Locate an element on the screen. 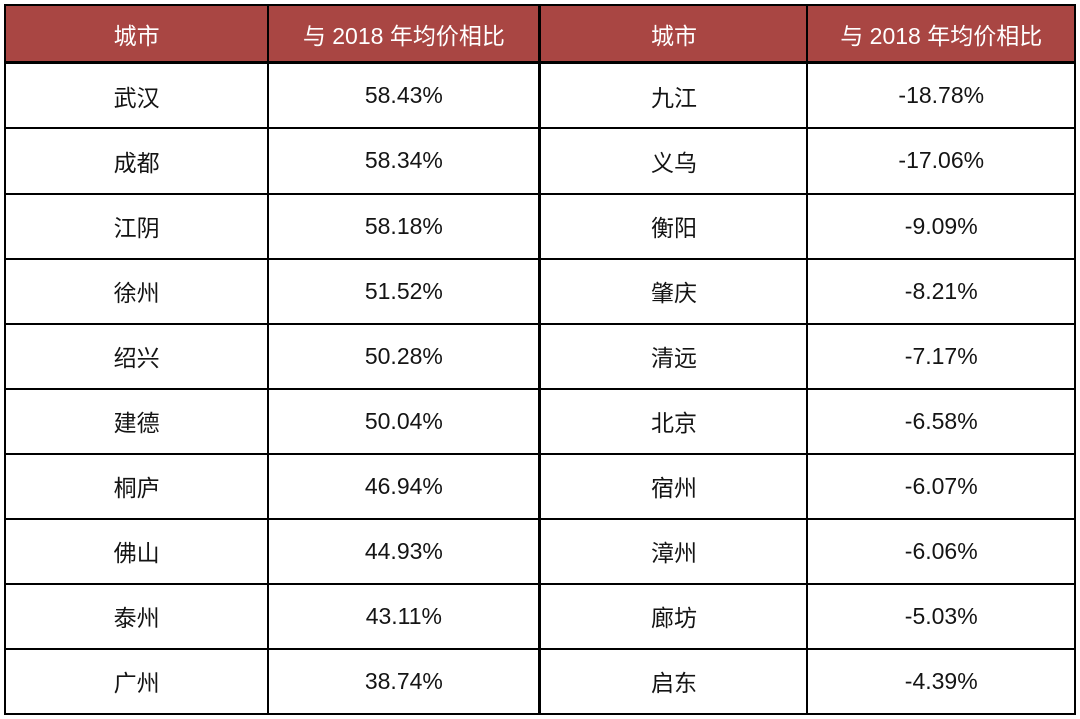 This screenshot has height=719, width=1080. header-city-left: 城市 is located at coordinates (136, 34).